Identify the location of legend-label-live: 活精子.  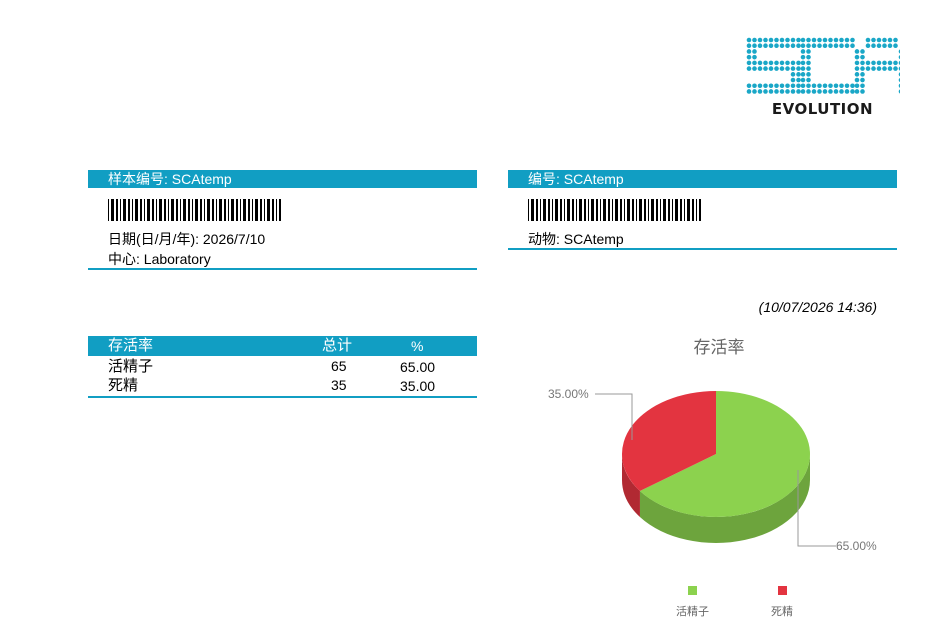
(692, 612).